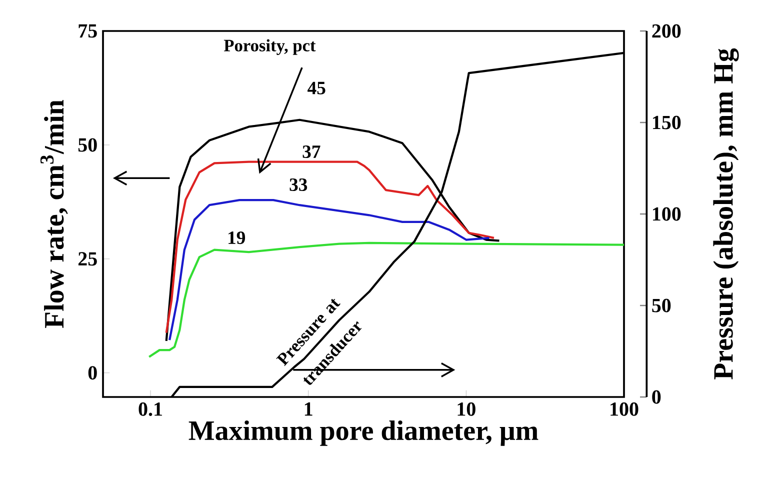 This screenshot has height=480, width=757. Describe the element at coordinates (87, 259) in the screenshot. I see `y-tick-label: 25` at that location.